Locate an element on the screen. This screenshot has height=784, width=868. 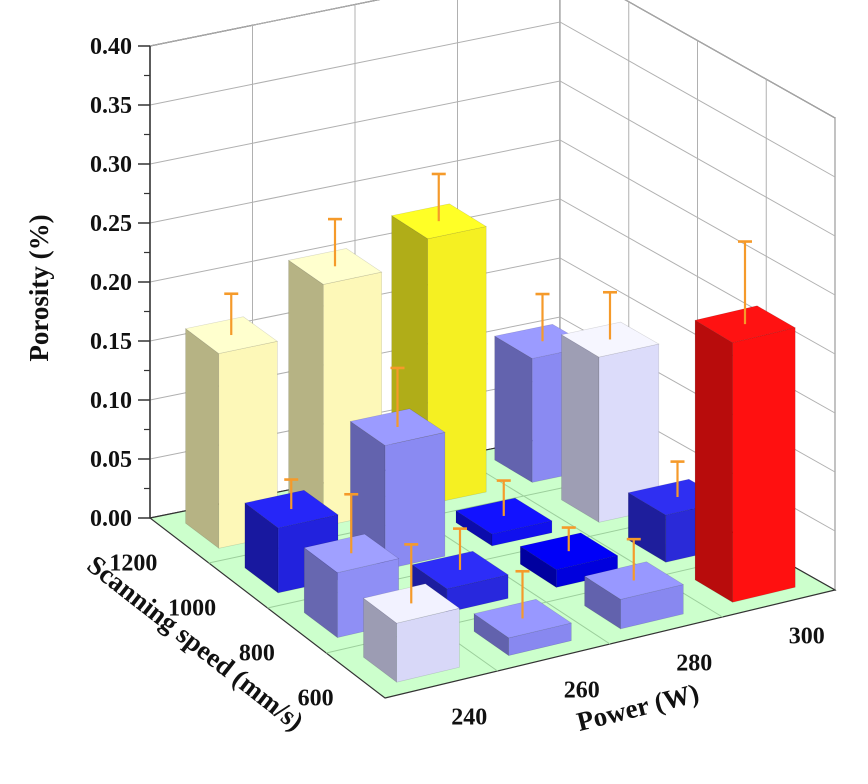
z-tick-label-4: 0.20 is located at coordinates (111, 283).